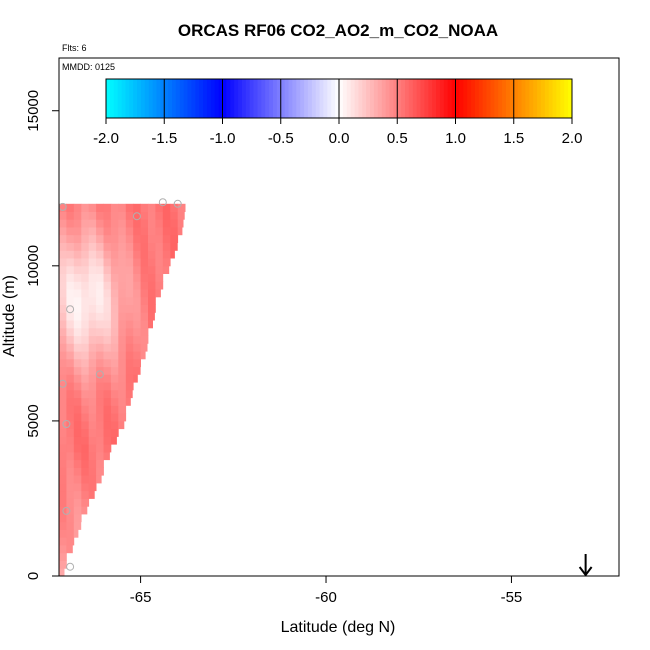  I want to click on colorbar-tick-label: 0.5, so click(397, 138).